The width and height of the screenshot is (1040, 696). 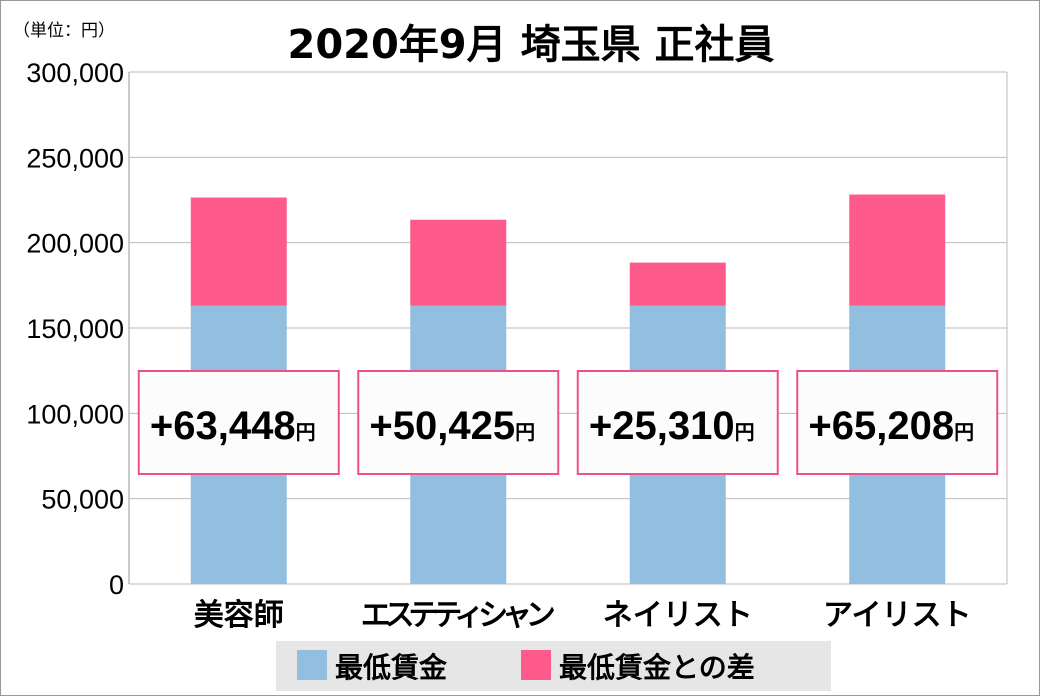 I want to click on y-tick-label: 150,000, so click(x=75, y=329).